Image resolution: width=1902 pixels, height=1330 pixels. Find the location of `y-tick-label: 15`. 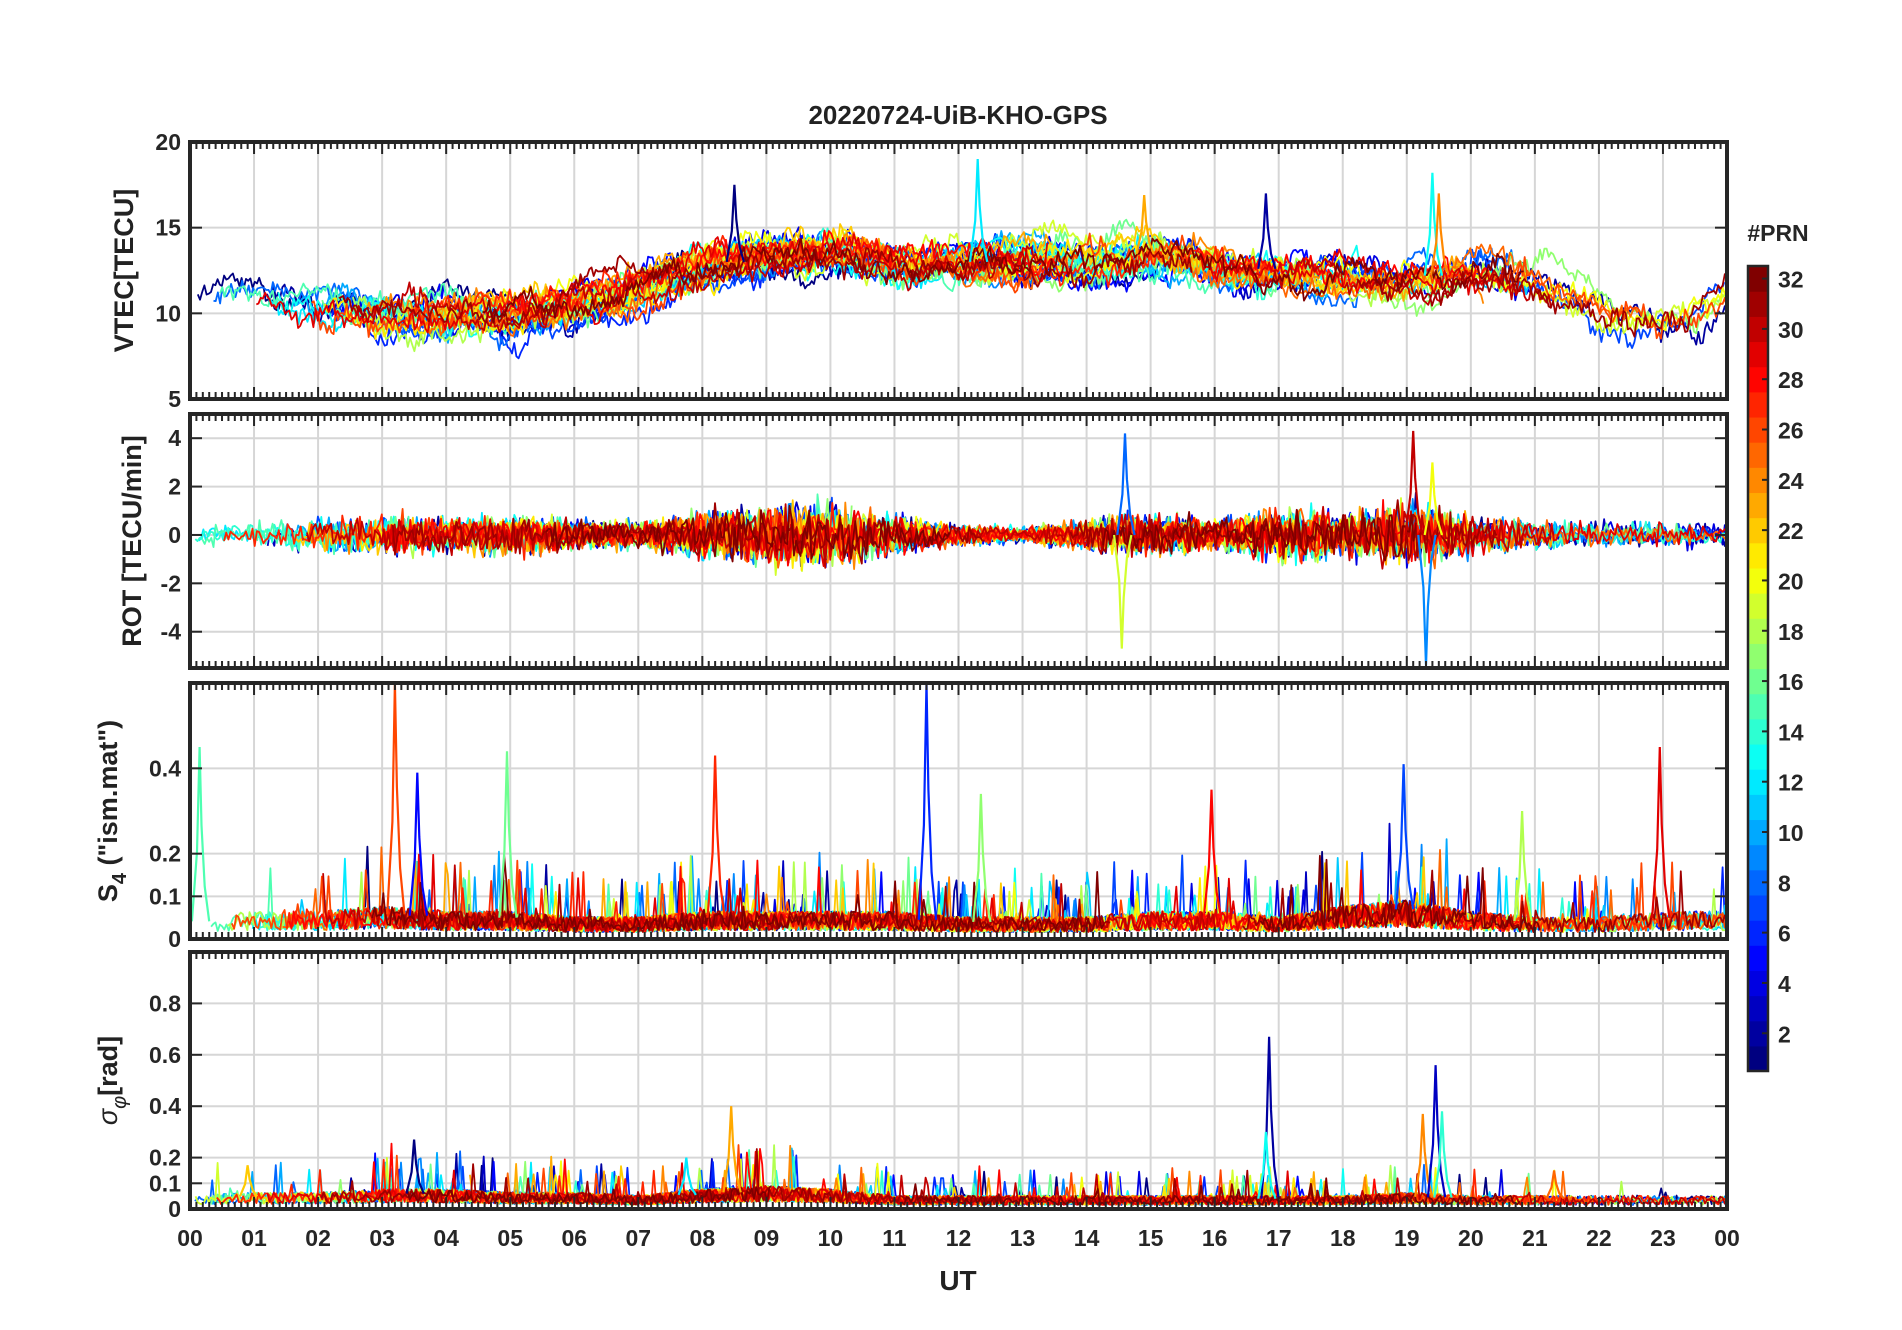

y-tick-label: 15 is located at coordinates (168, 228).